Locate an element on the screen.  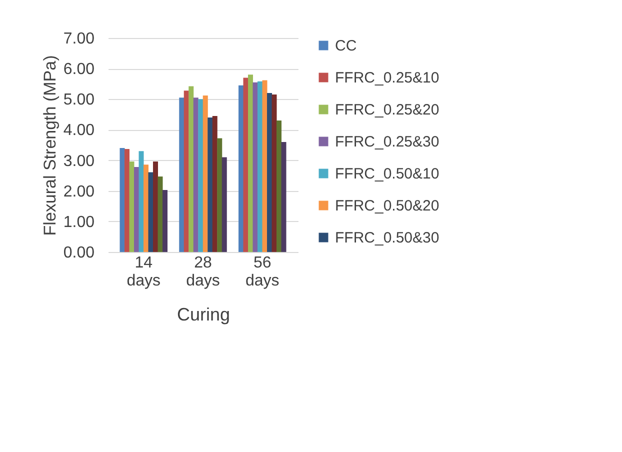
y-tick-label: 3.00 is located at coordinates (79, 161).